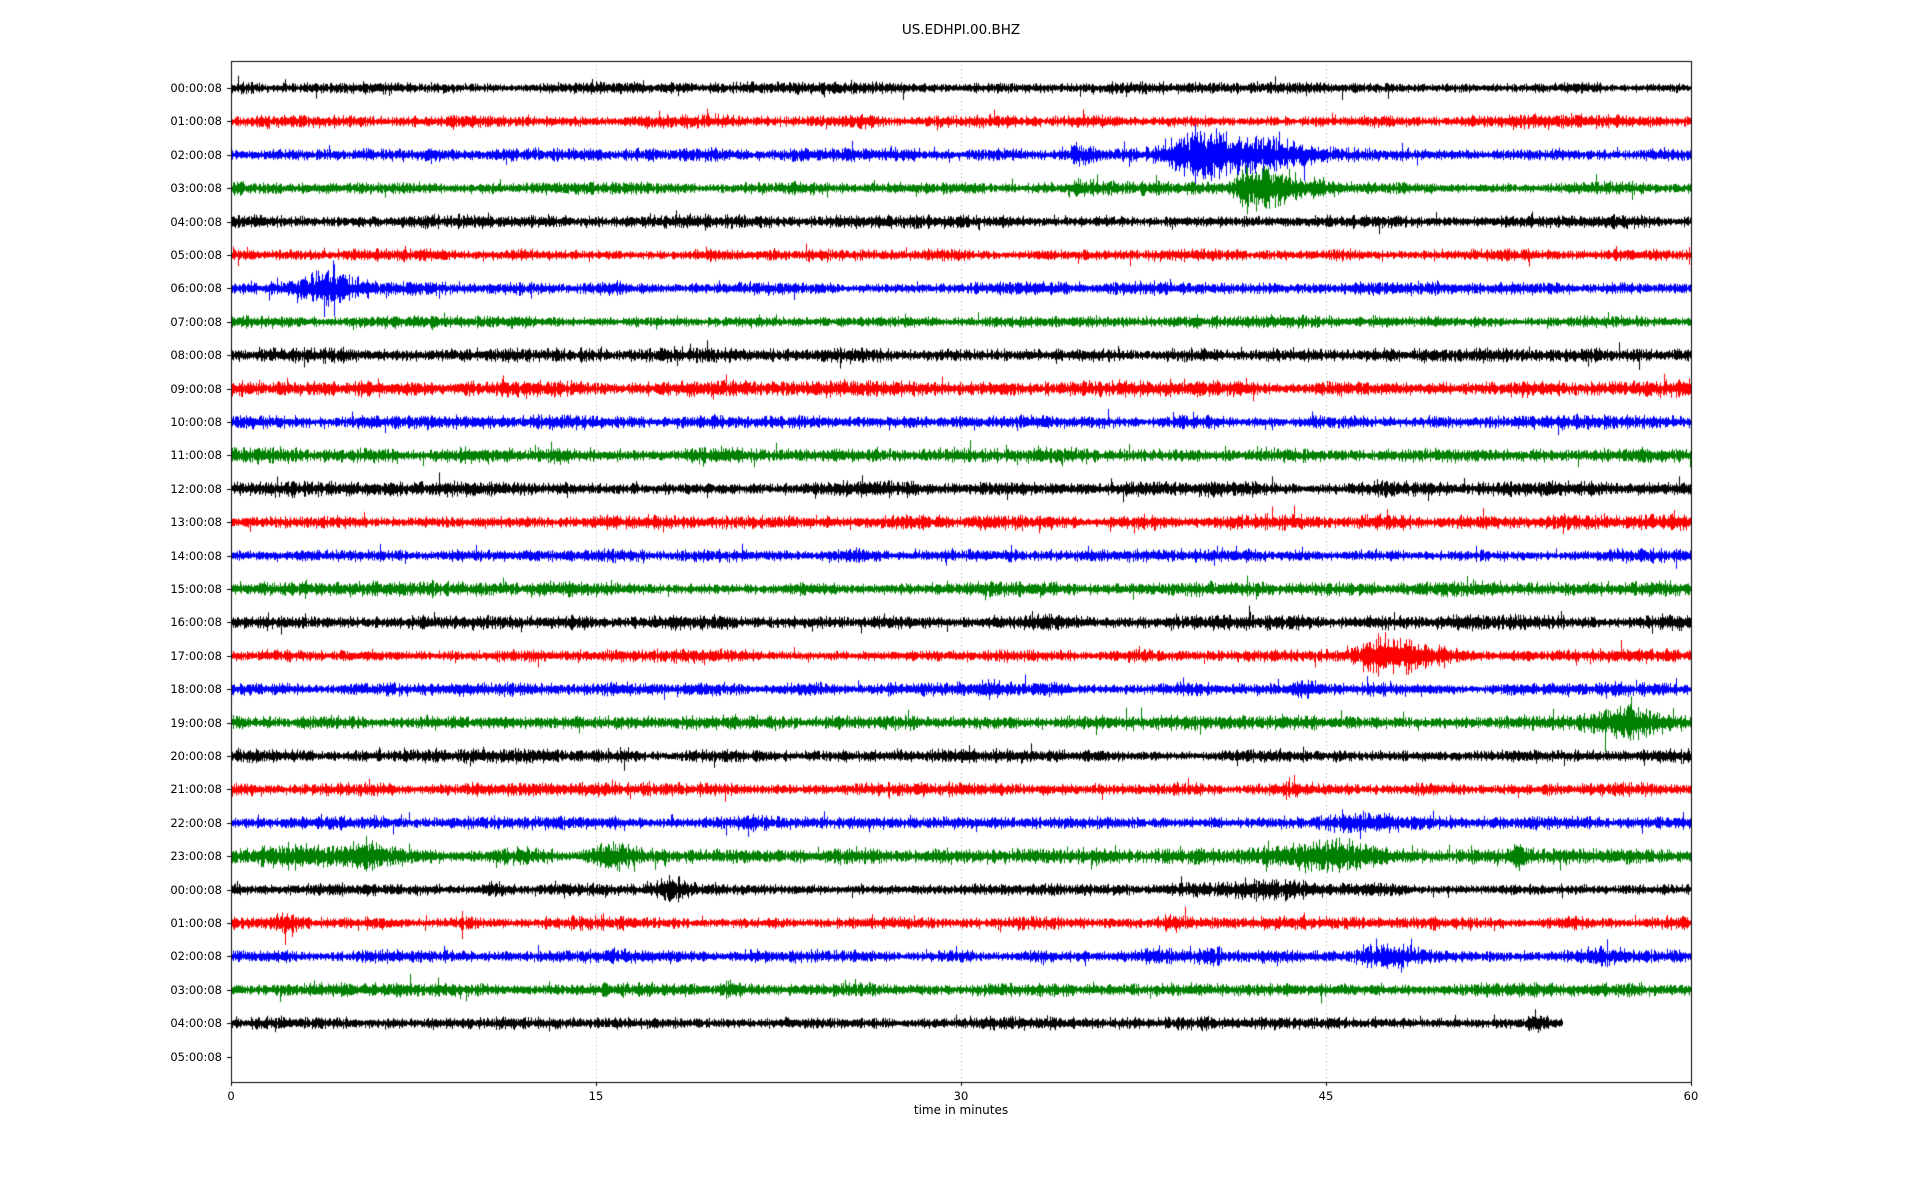 The width and height of the screenshot is (1920, 1200). What do you see at coordinates (196, 455) in the screenshot?
I see `y-tick-label: 11:00:08` at bounding box center [196, 455].